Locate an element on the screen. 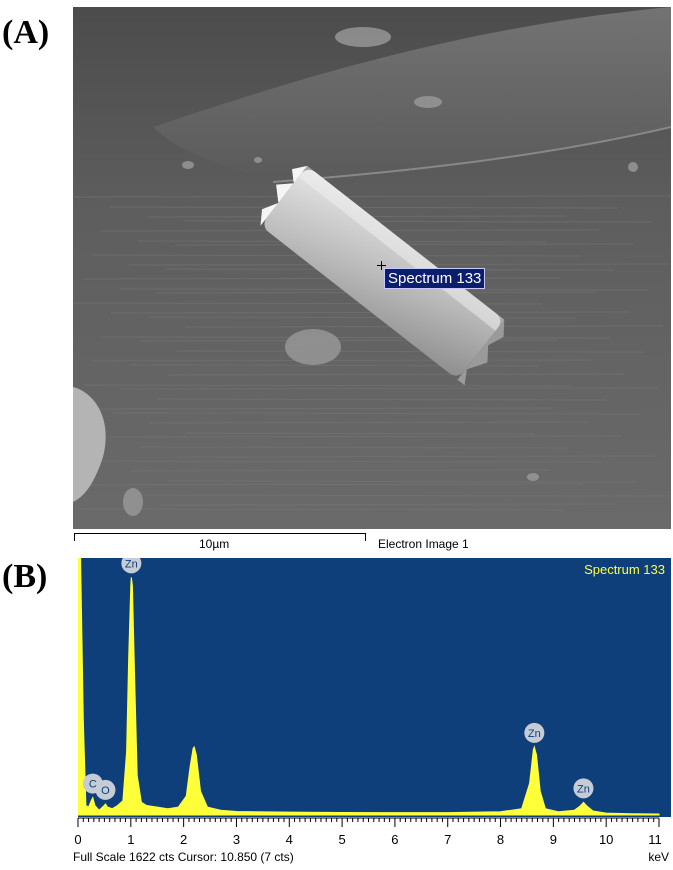 This screenshot has width=673, height=870. scale-bar-tick-left is located at coordinates (74, 537).